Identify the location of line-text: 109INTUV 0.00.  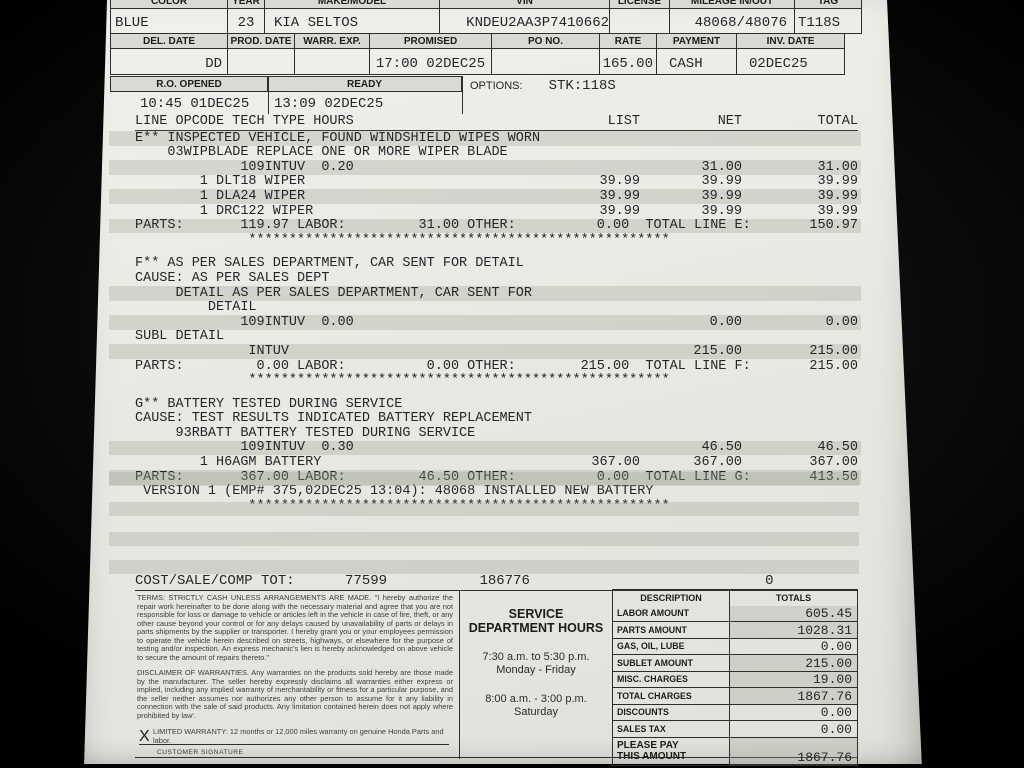
(244, 322).